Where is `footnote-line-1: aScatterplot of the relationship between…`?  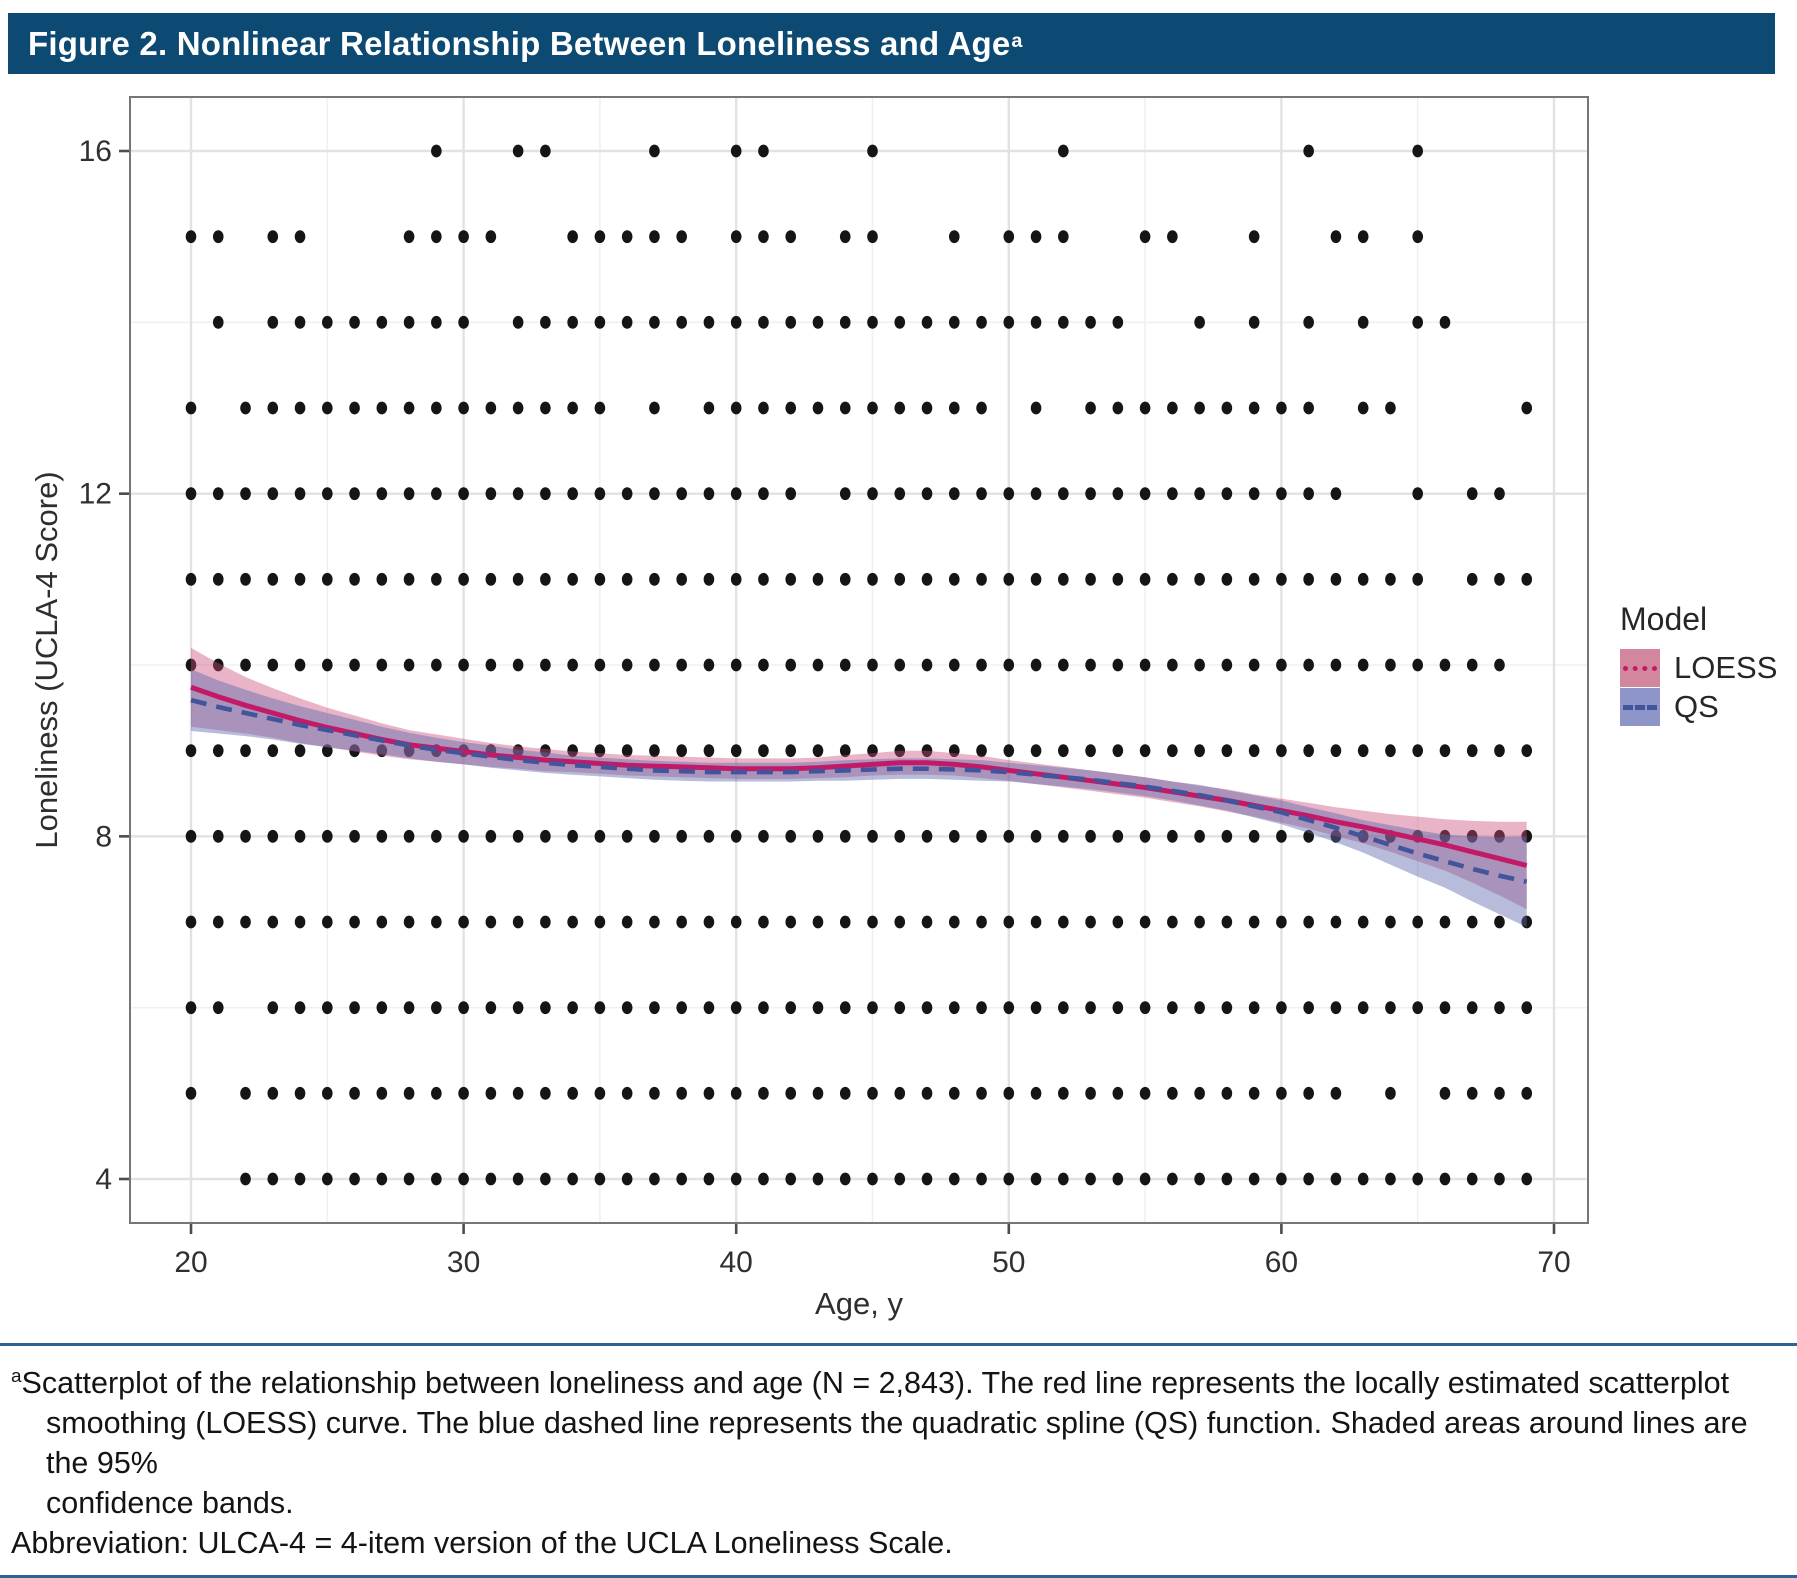
footnote-line-1: aScatterplot of the relationship between… is located at coordinates (870, 1383).